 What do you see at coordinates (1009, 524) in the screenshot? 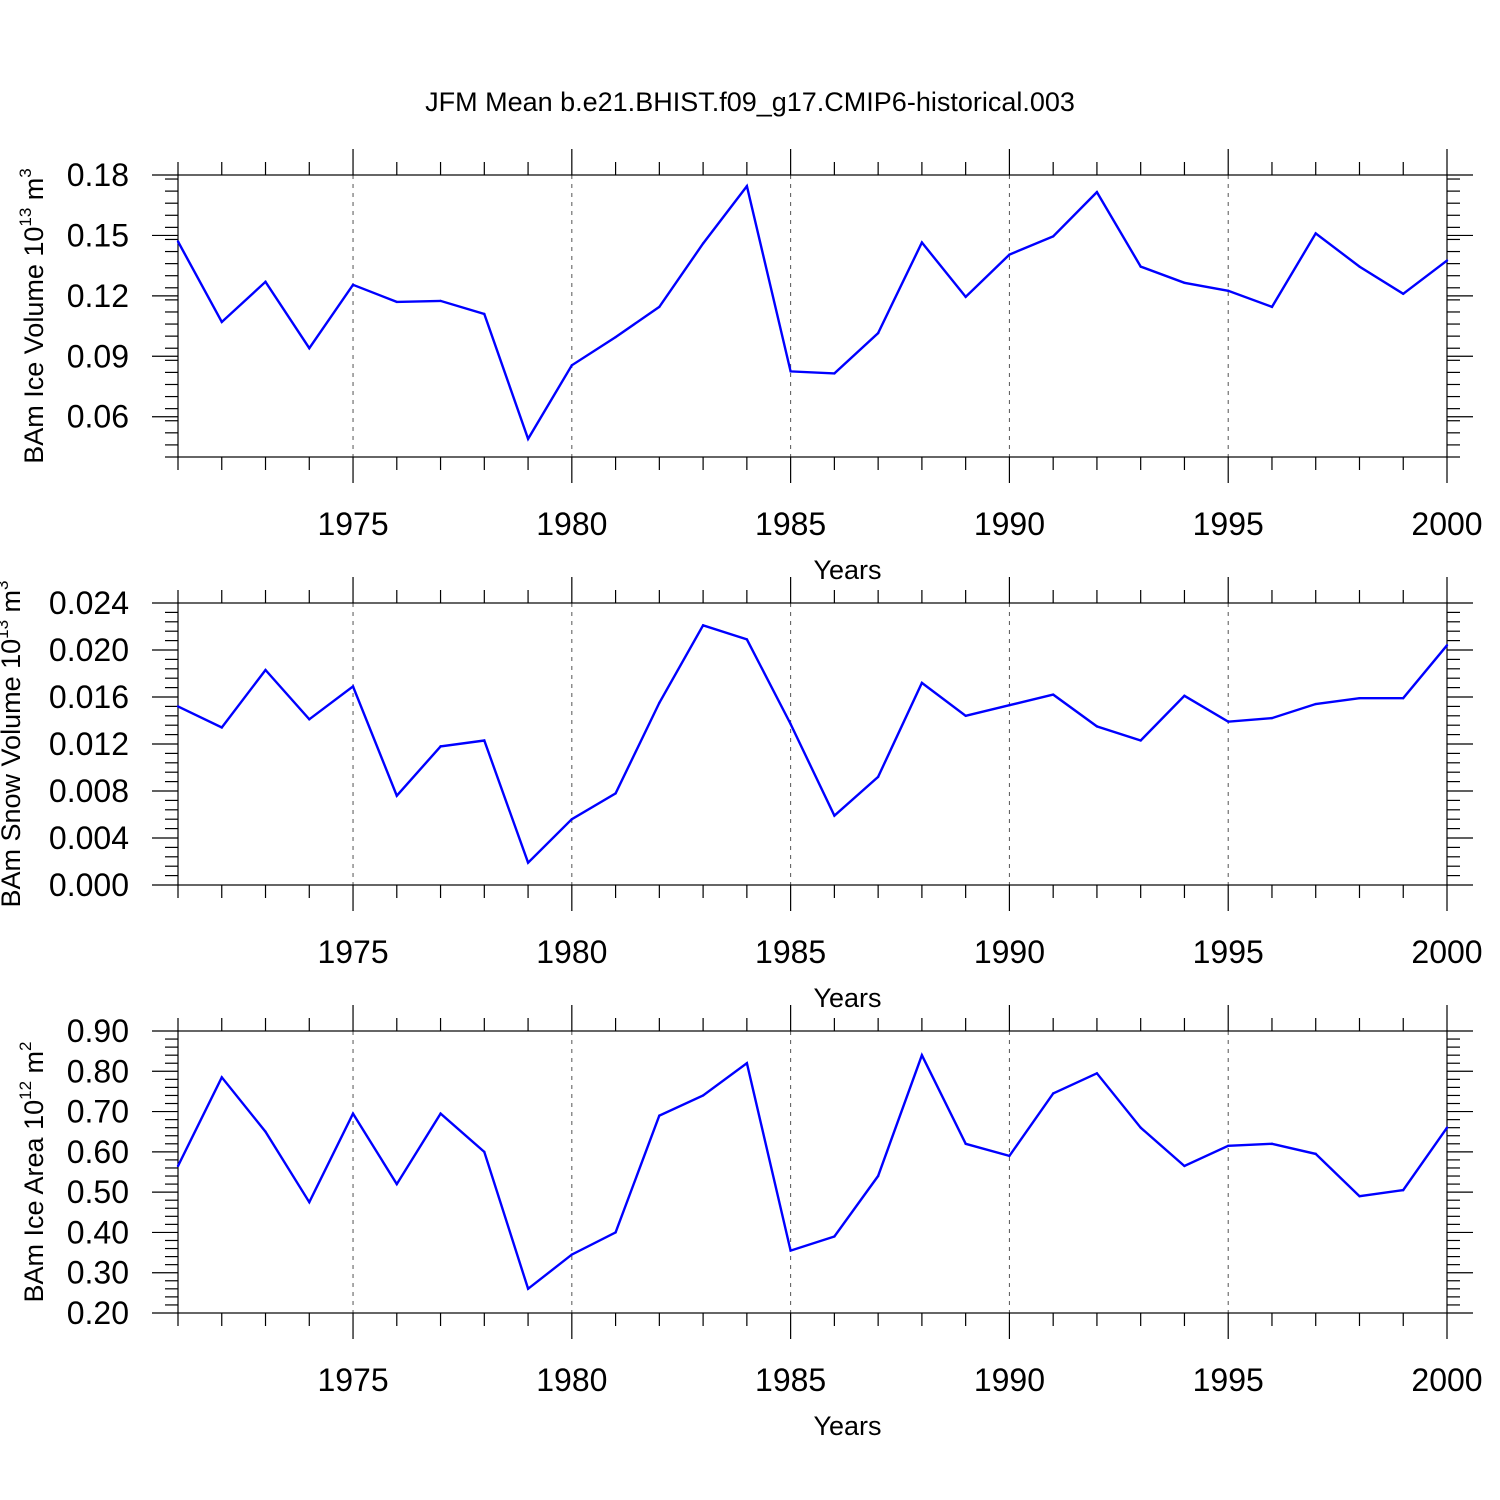
I see `x-tick-label-ice-volume-1990: 1990` at bounding box center [1009, 524].